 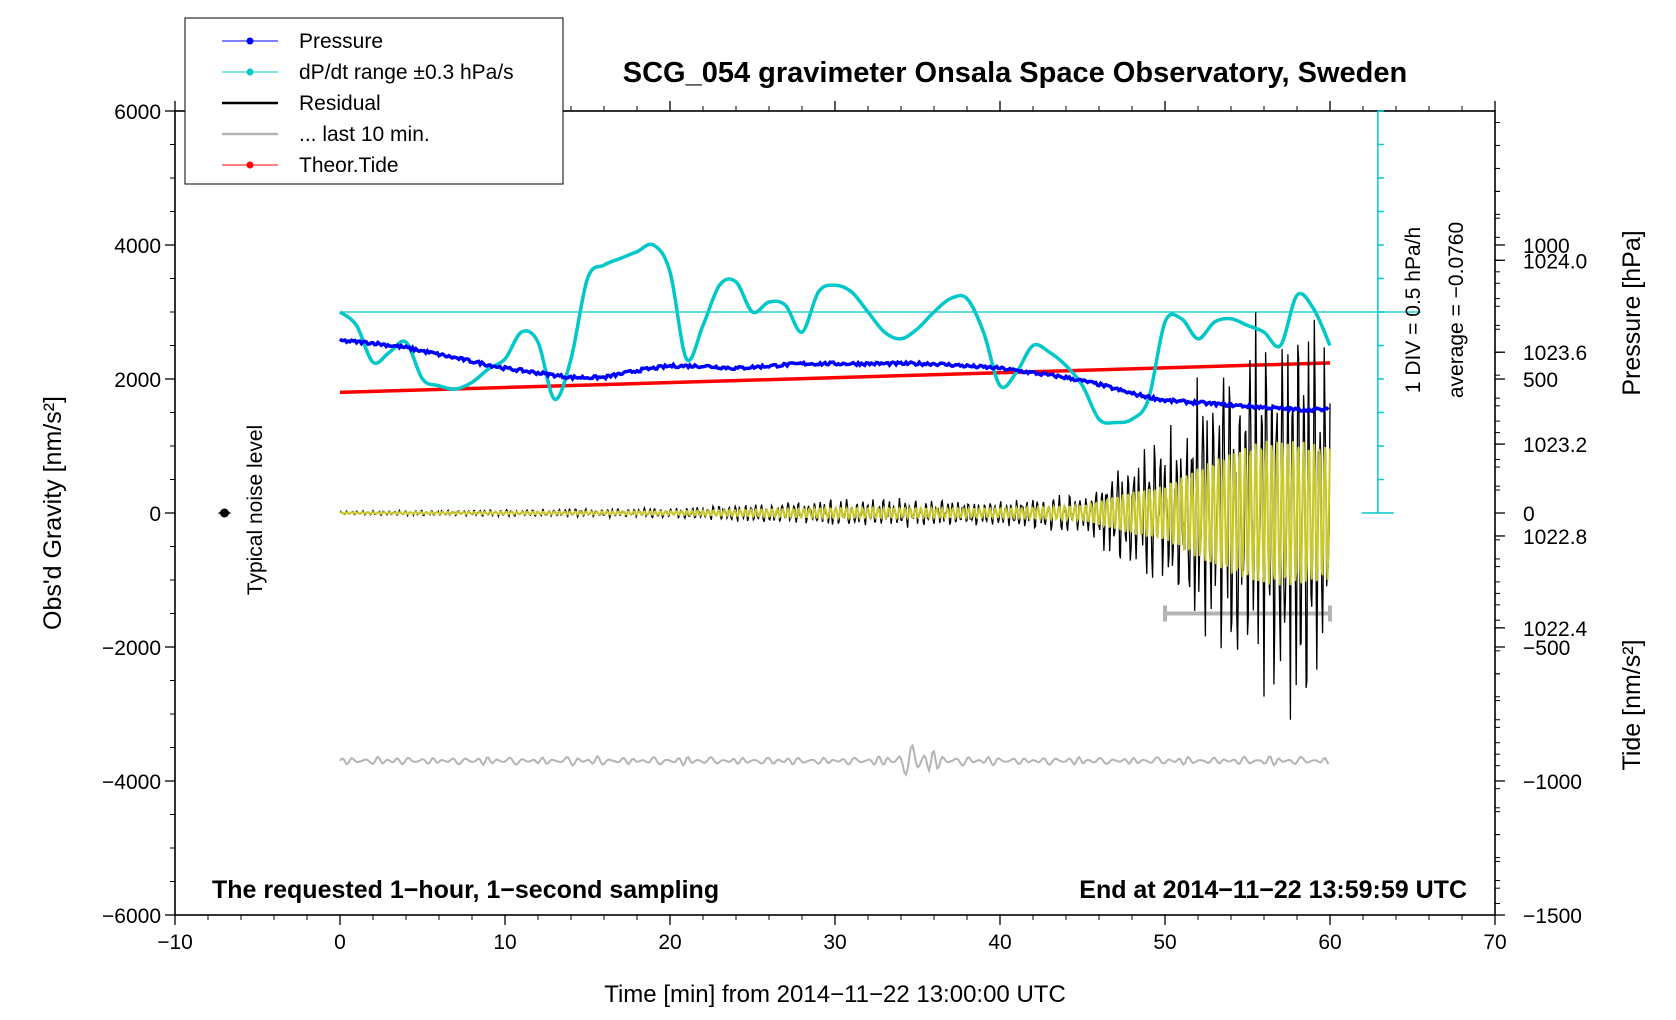 What do you see at coordinates (1540, 380) in the screenshot?
I see `tide-tick-label: 500` at bounding box center [1540, 380].